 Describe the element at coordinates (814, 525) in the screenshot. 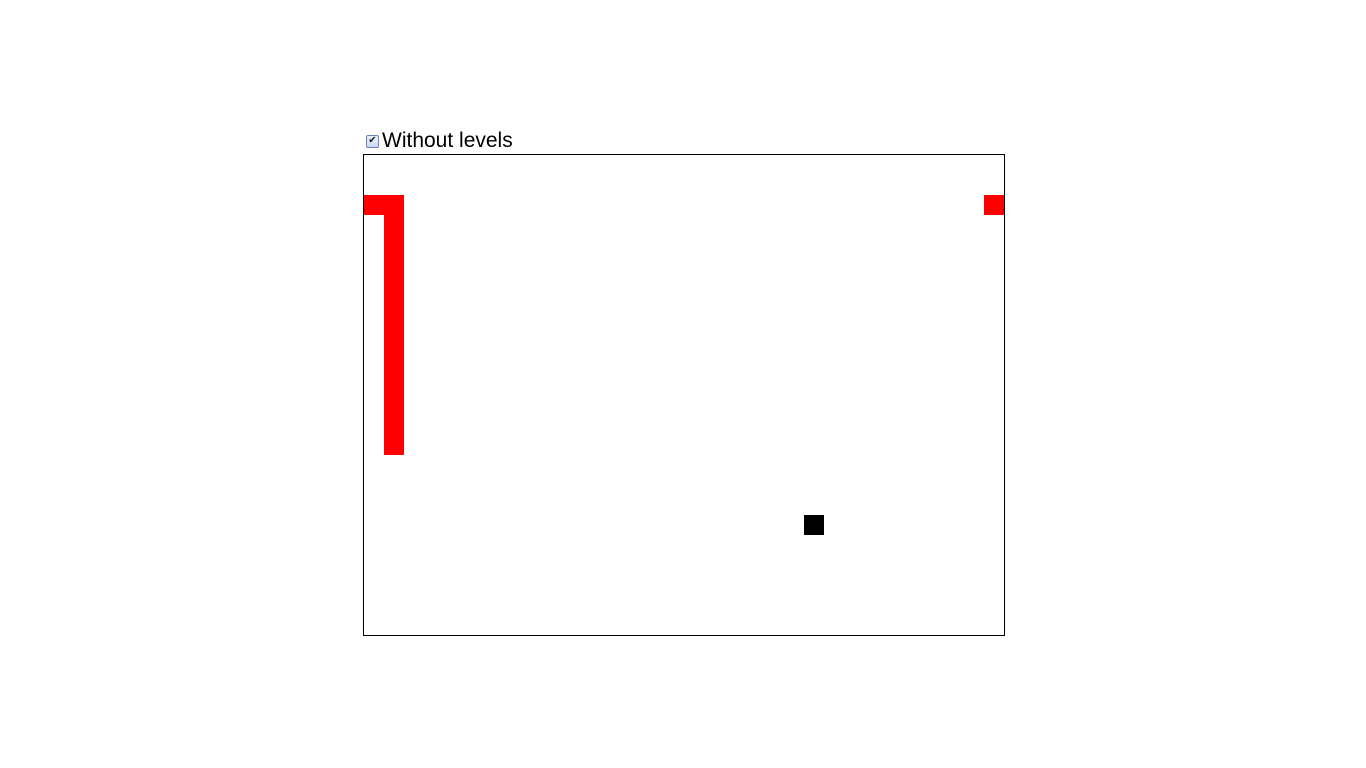

I see `food-pellet` at that location.